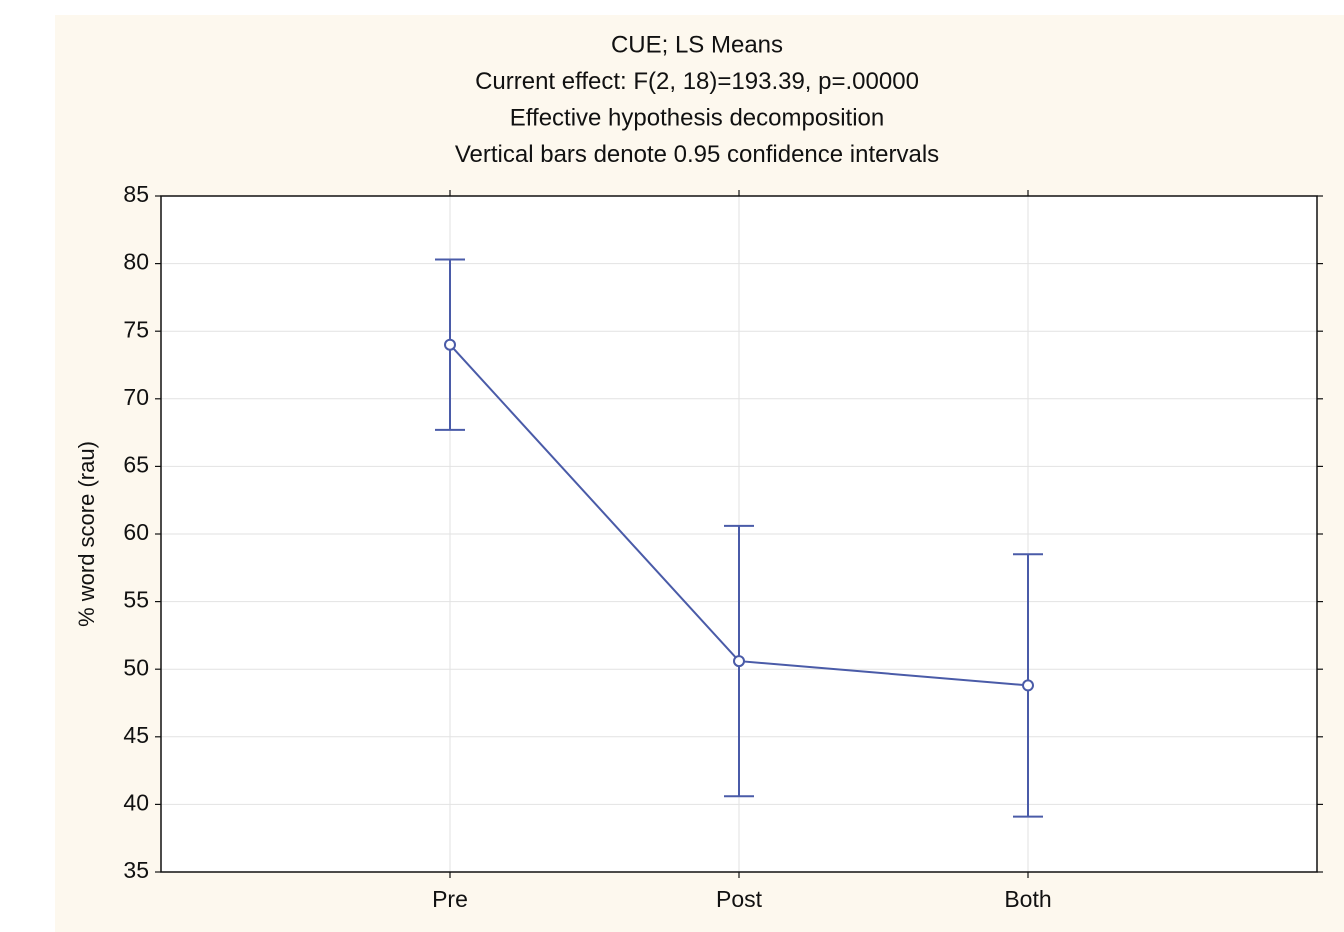 The height and width of the screenshot is (932, 1344). What do you see at coordinates (136, 397) in the screenshot?
I see `y-tick-label: 70` at bounding box center [136, 397].